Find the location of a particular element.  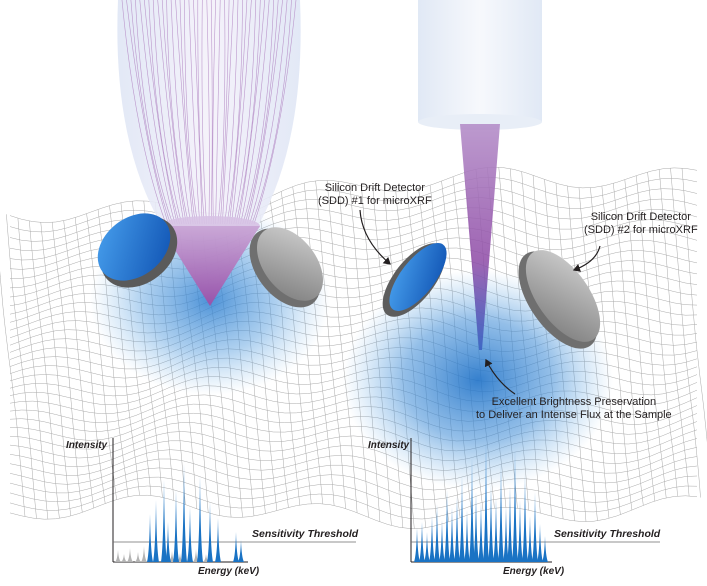

sdd-2-microxrf-detector is located at coordinates (559, 299).